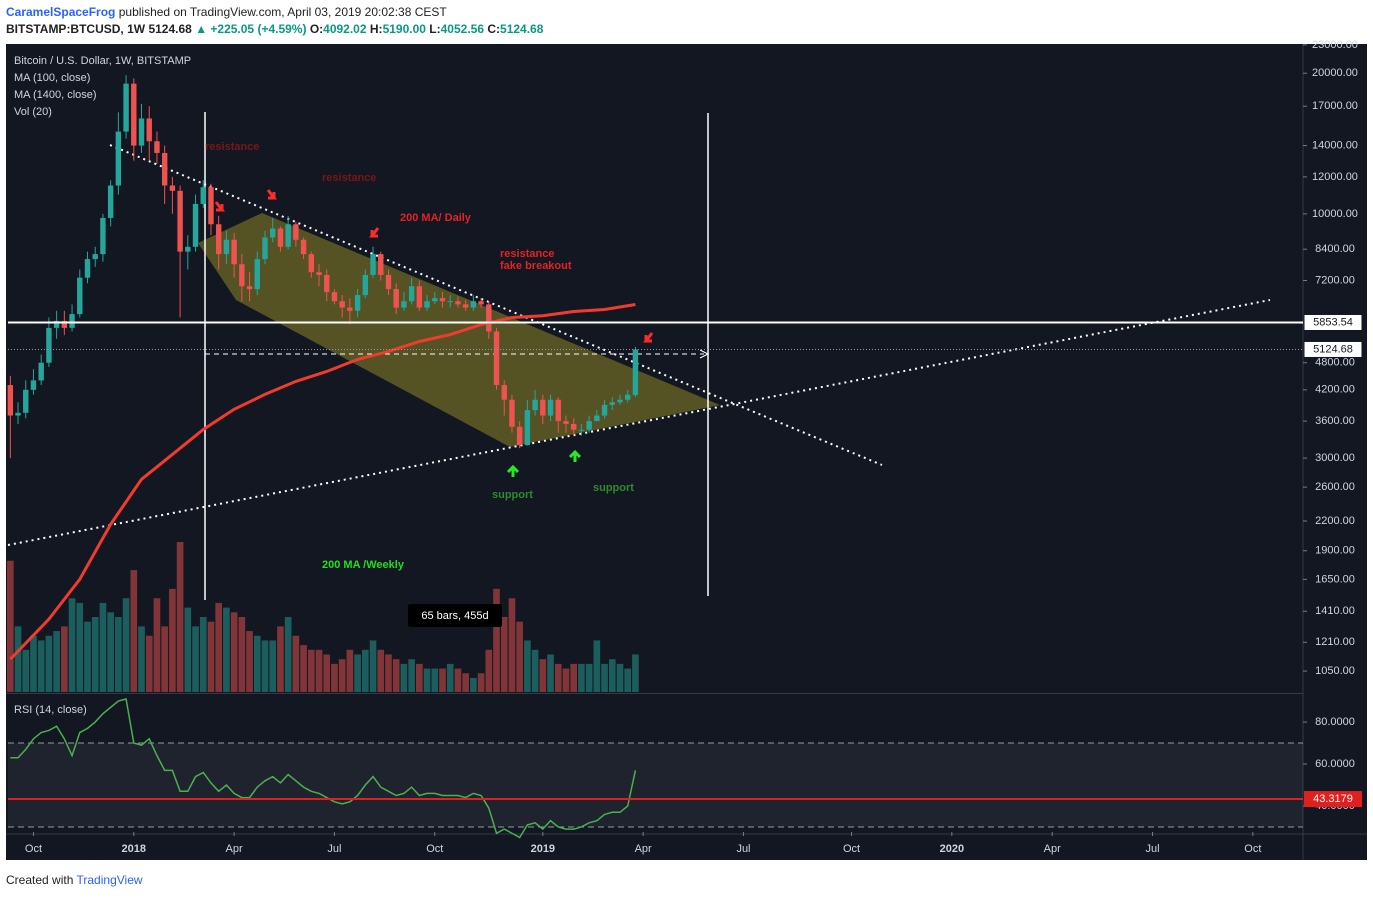 The image size is (1373, 898). Describe the element at coordinates (1335, 764) in the screenshot. I see `y-tick-label: 60.0000` at that location.